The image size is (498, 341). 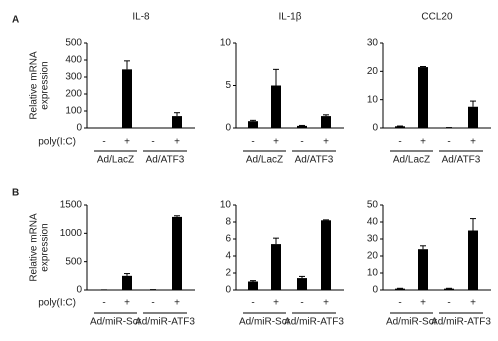 What do you see at coordinates (15, 193) in the screenshot?
I see `panel-label: B` at bounding box center [15, 193].